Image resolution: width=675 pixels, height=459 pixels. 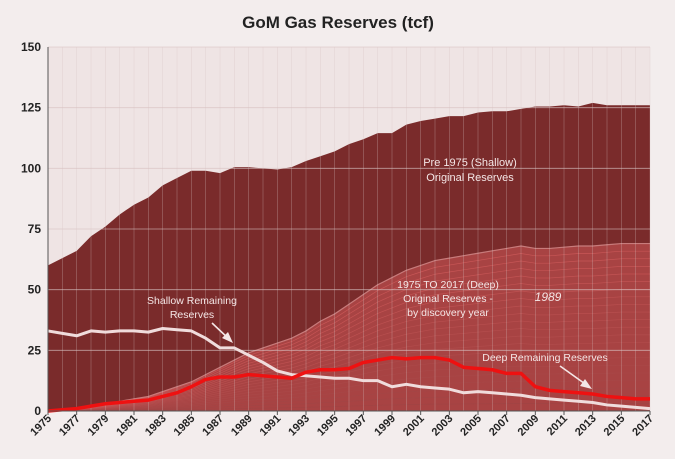 What do you see at coordinates (328, 426) in the screenshot?
I see `x-tick-label: 1995` at bounding box center [328, 426].